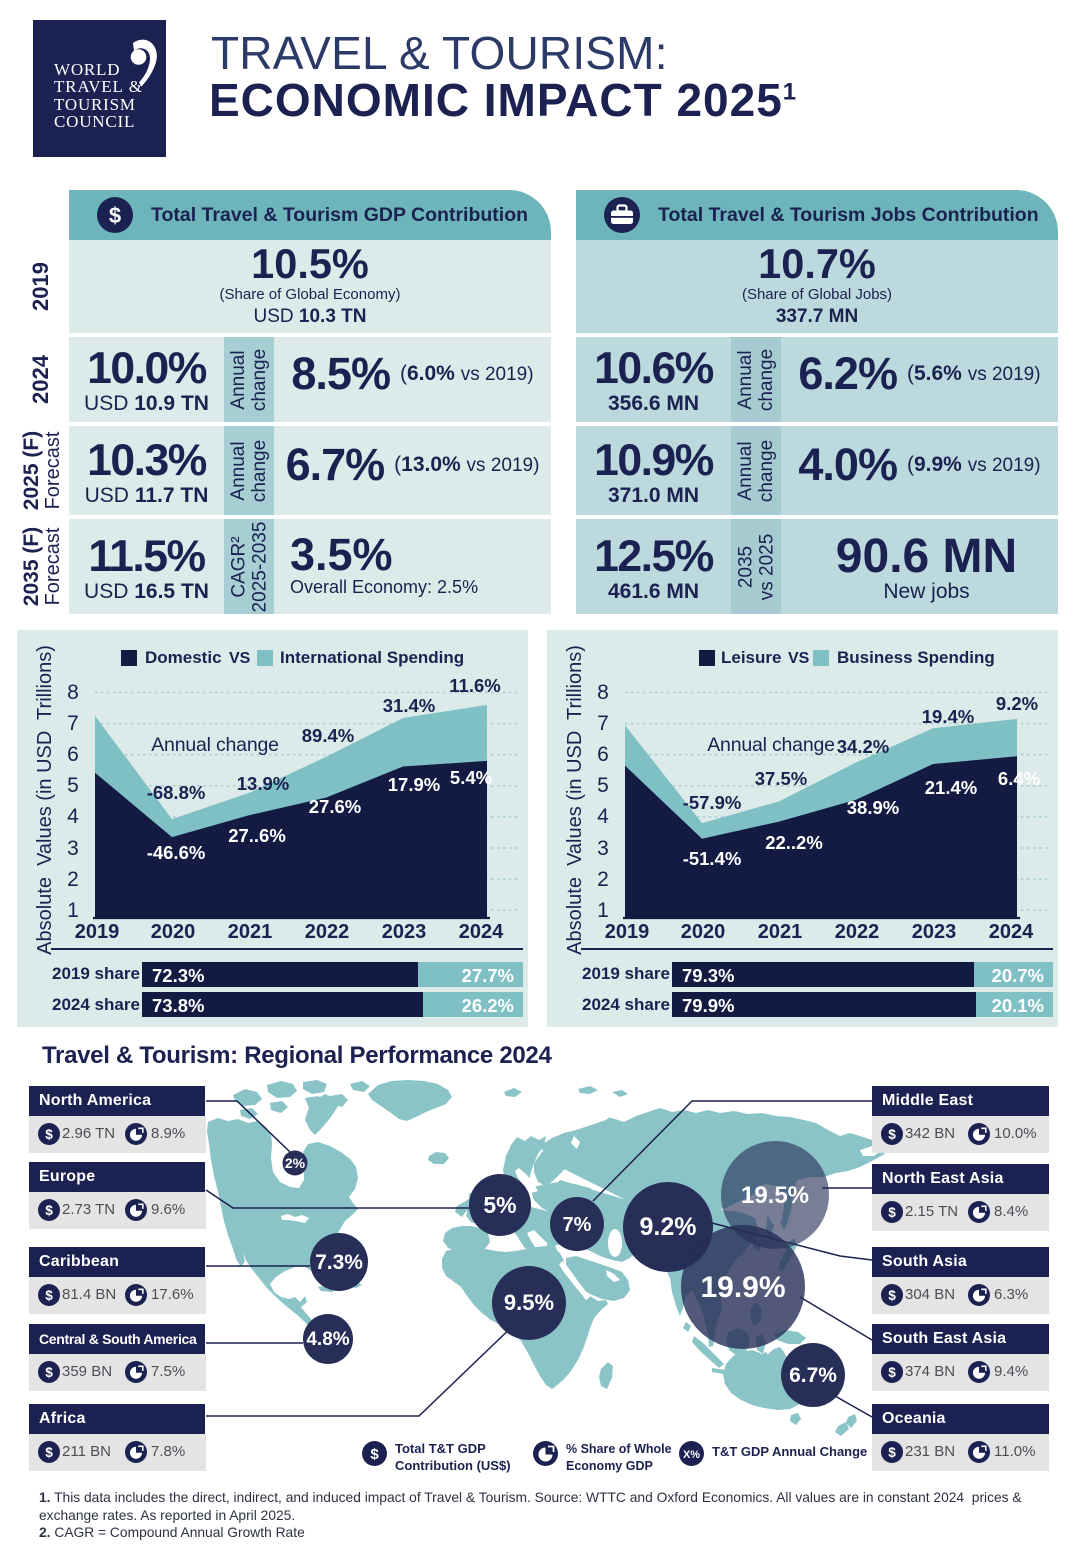 The image size is (1080, 1566). Describe the element at coordinates (529, 1302) in the screenshot. I see `svg-text: 9.5%` at that location.